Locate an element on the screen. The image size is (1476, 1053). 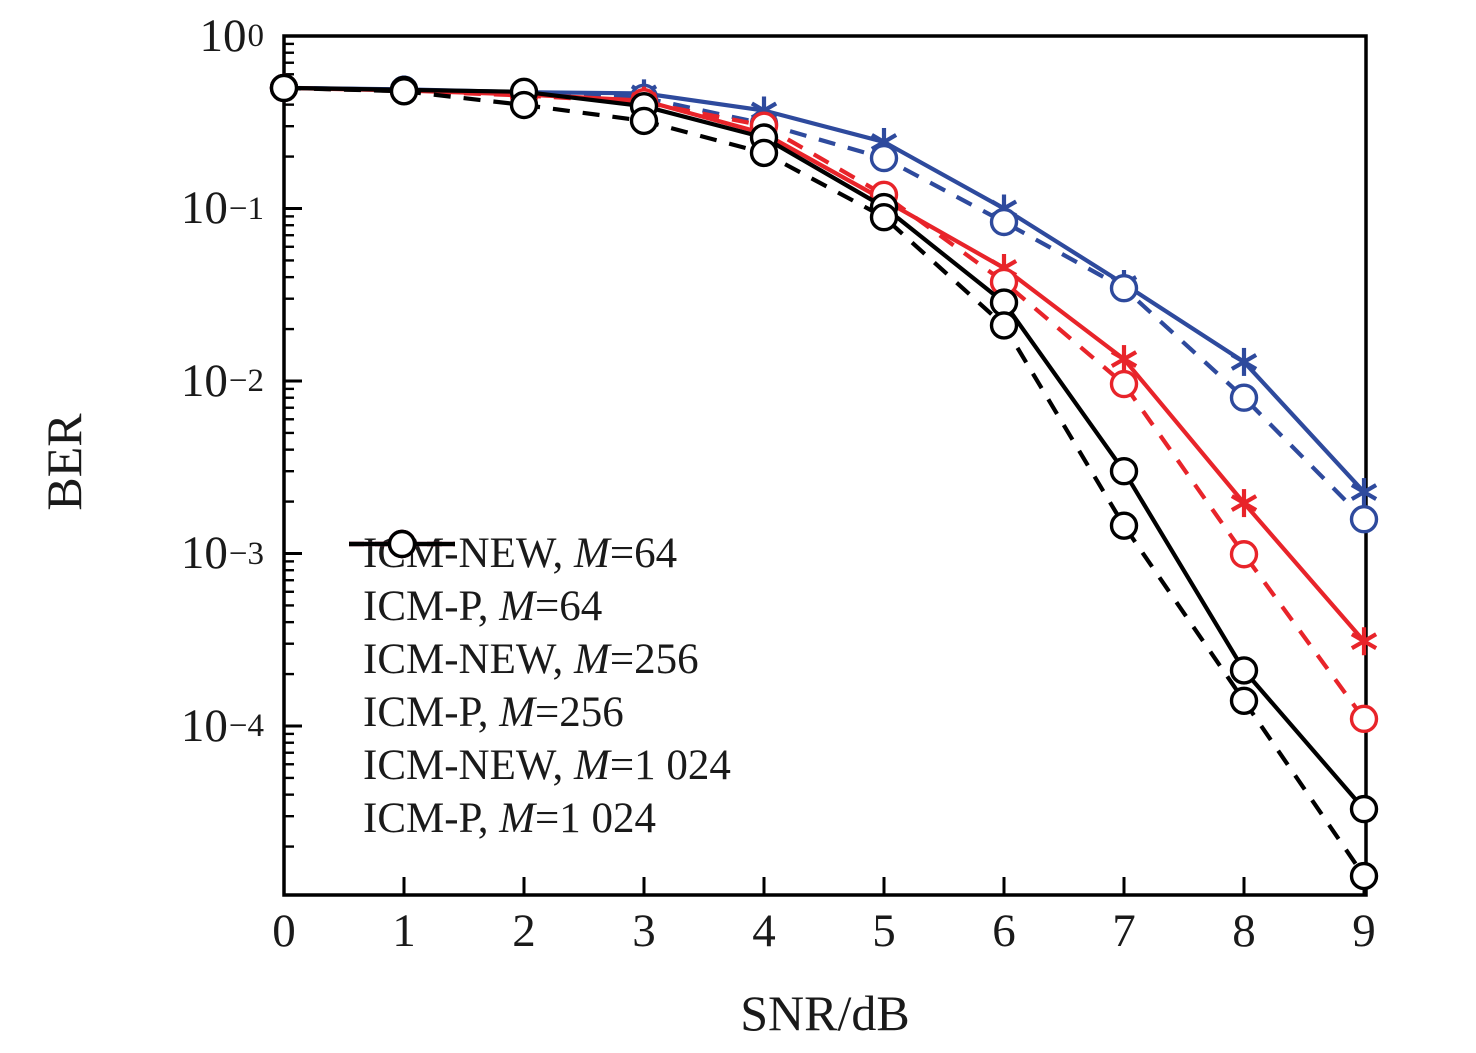
x-tick-label: 2 is located at coordinates (524, 931).